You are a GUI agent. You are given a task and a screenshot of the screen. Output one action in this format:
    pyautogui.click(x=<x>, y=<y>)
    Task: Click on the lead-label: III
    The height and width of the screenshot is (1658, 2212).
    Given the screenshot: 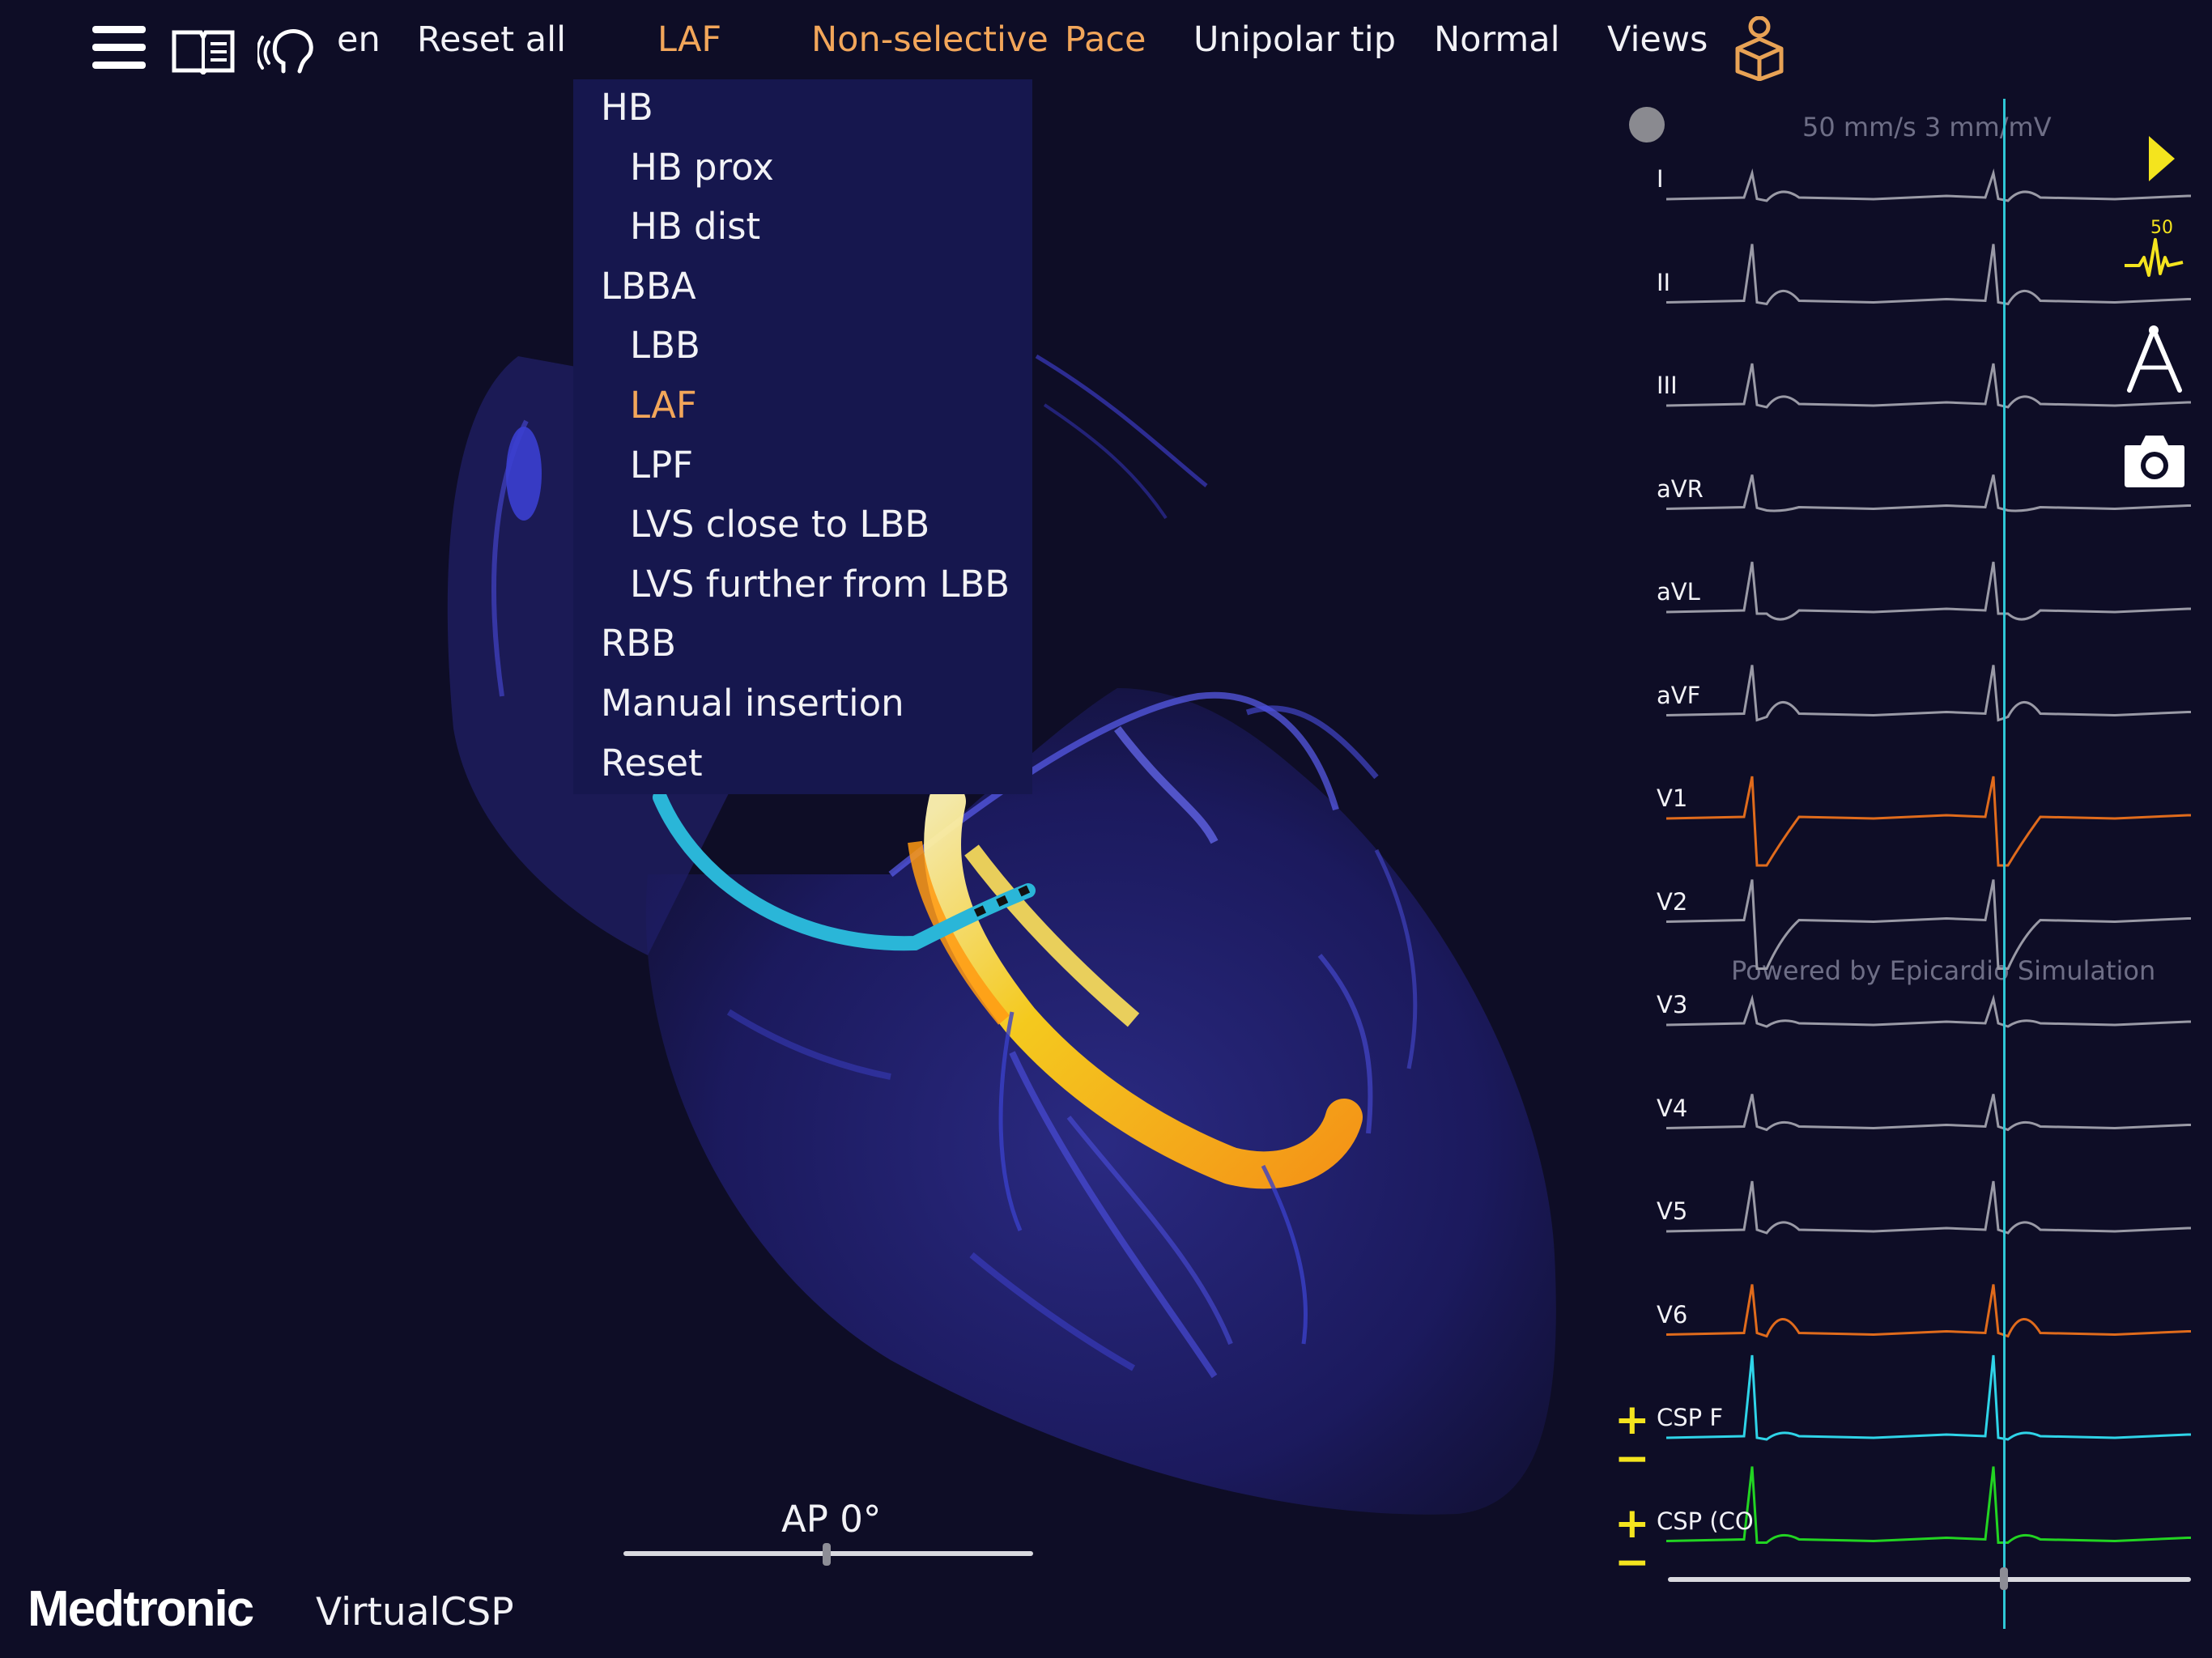 What is the action you would take?
    pyautogui.click(x=1667, y=385)
    